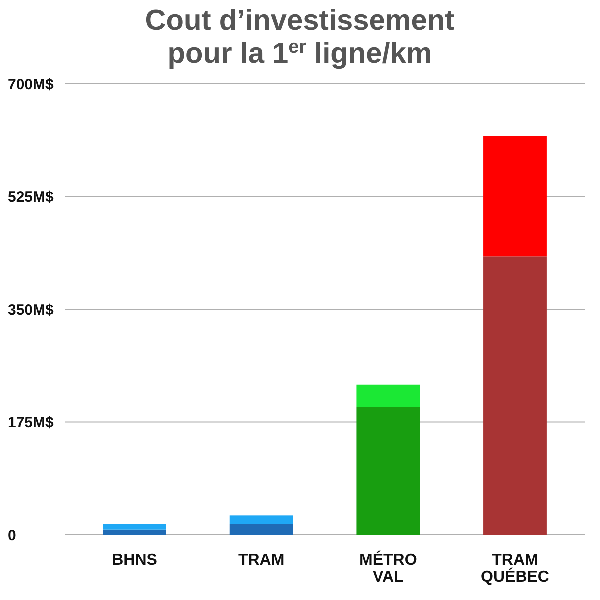 The width and height of the screenshot is (600, 600). I want to click on y-tick-label: 700M$, so click(31, 85).